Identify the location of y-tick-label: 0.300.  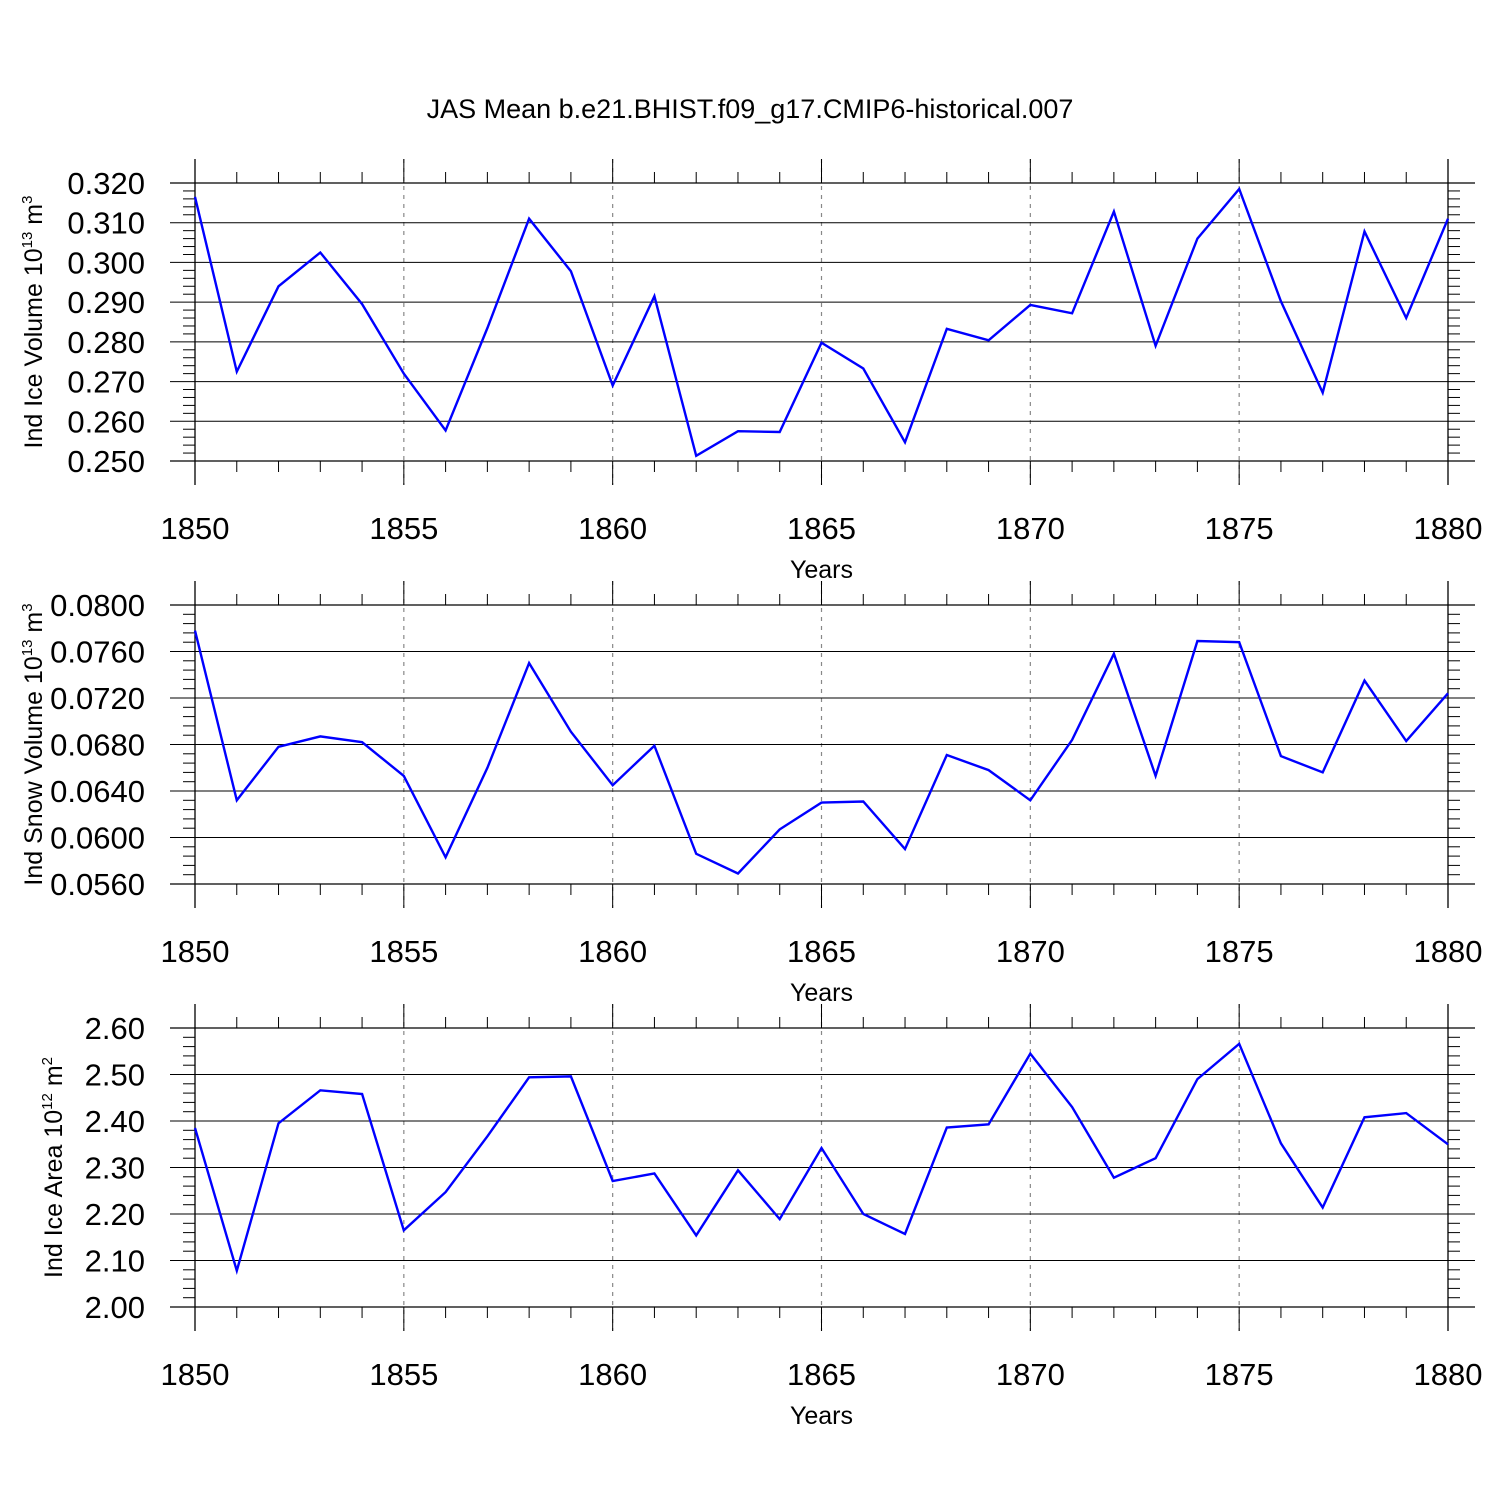
(106, 262).